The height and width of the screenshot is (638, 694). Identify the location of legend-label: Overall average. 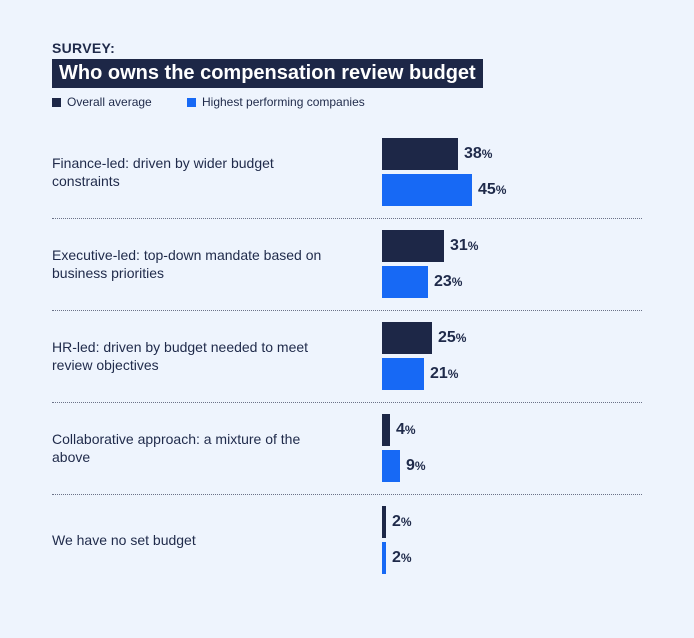
(109, 102).